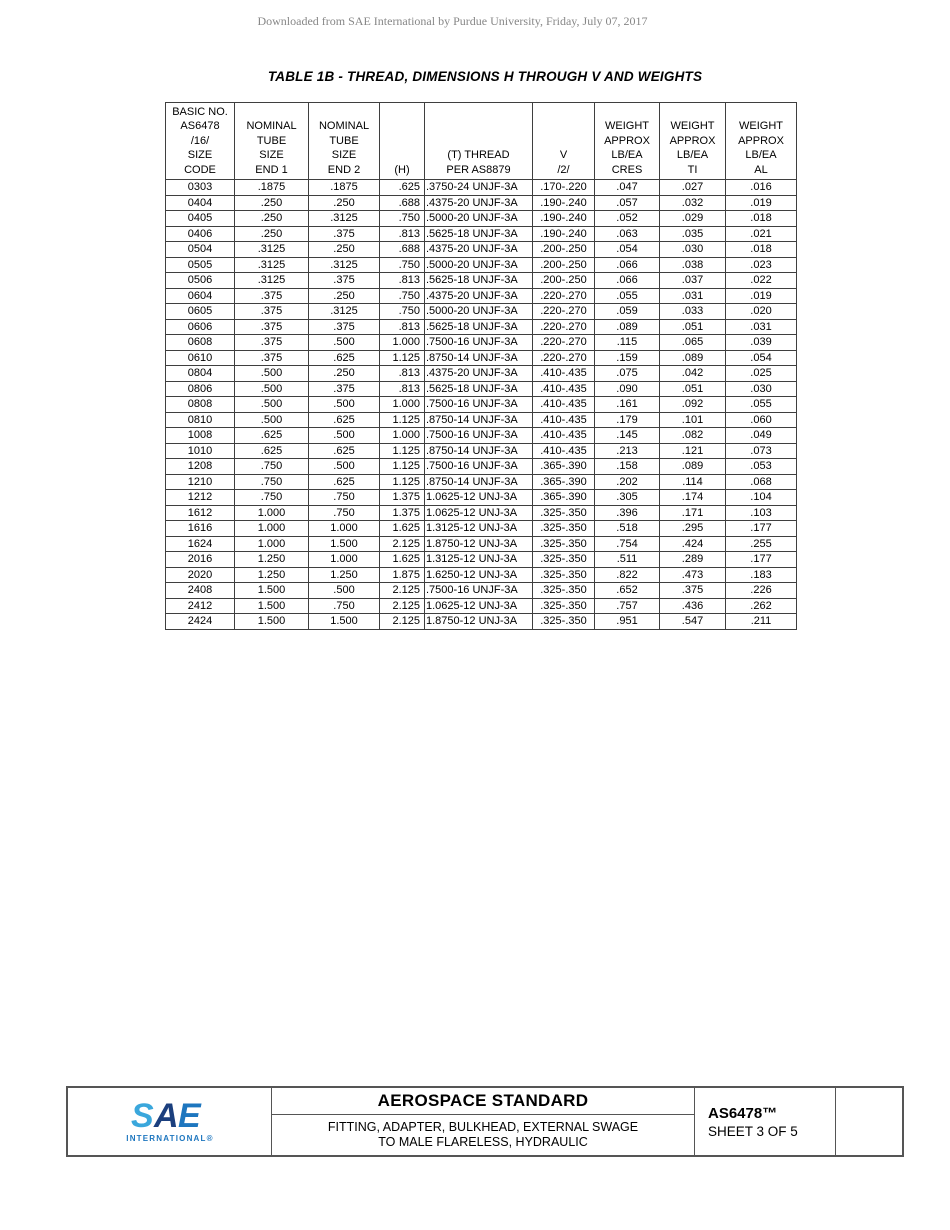  I want to click on table-cell: 0506, so click(200, 280).